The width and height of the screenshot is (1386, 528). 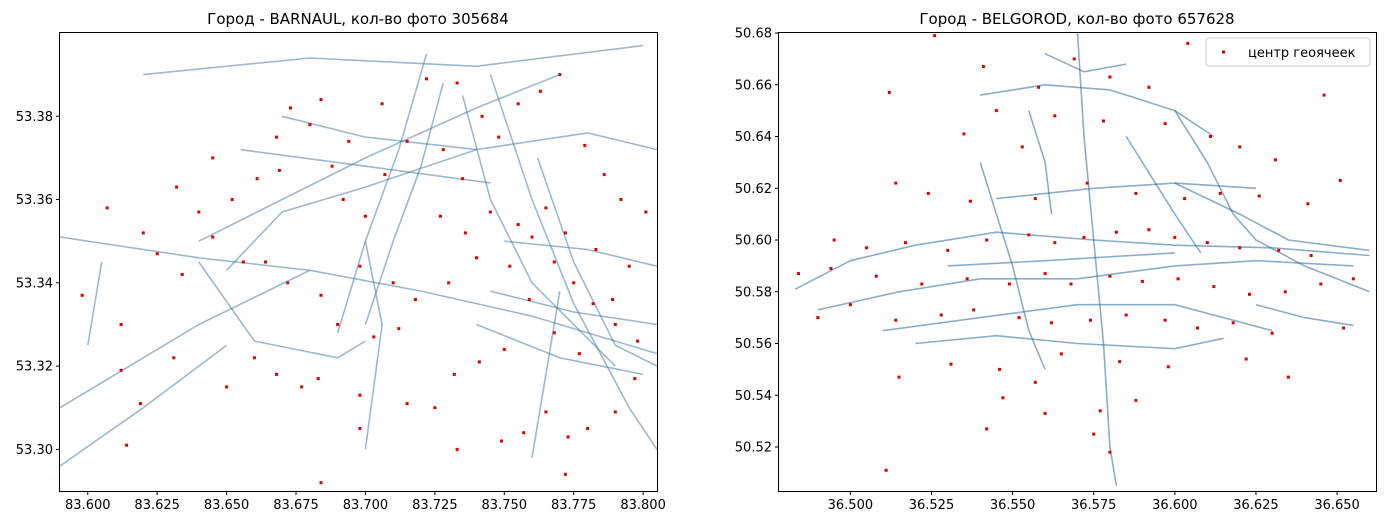 What do you see at coordinates (1302, 53) in the screenshot?
I see `legend-label: центр геоячеек` at bounding box center [1302, 53].